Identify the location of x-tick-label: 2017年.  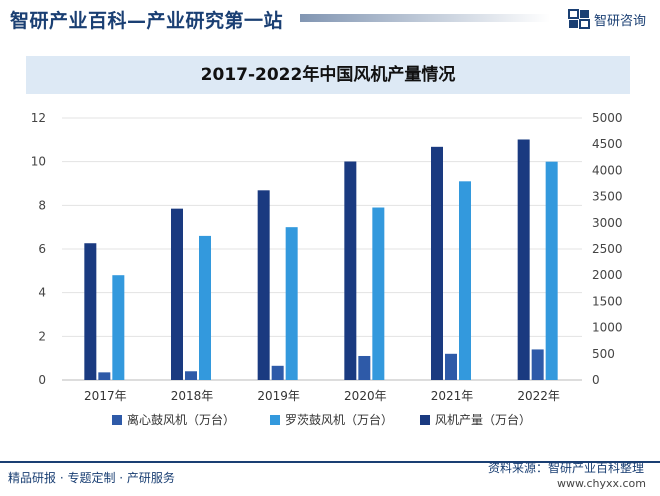
(105, 396).